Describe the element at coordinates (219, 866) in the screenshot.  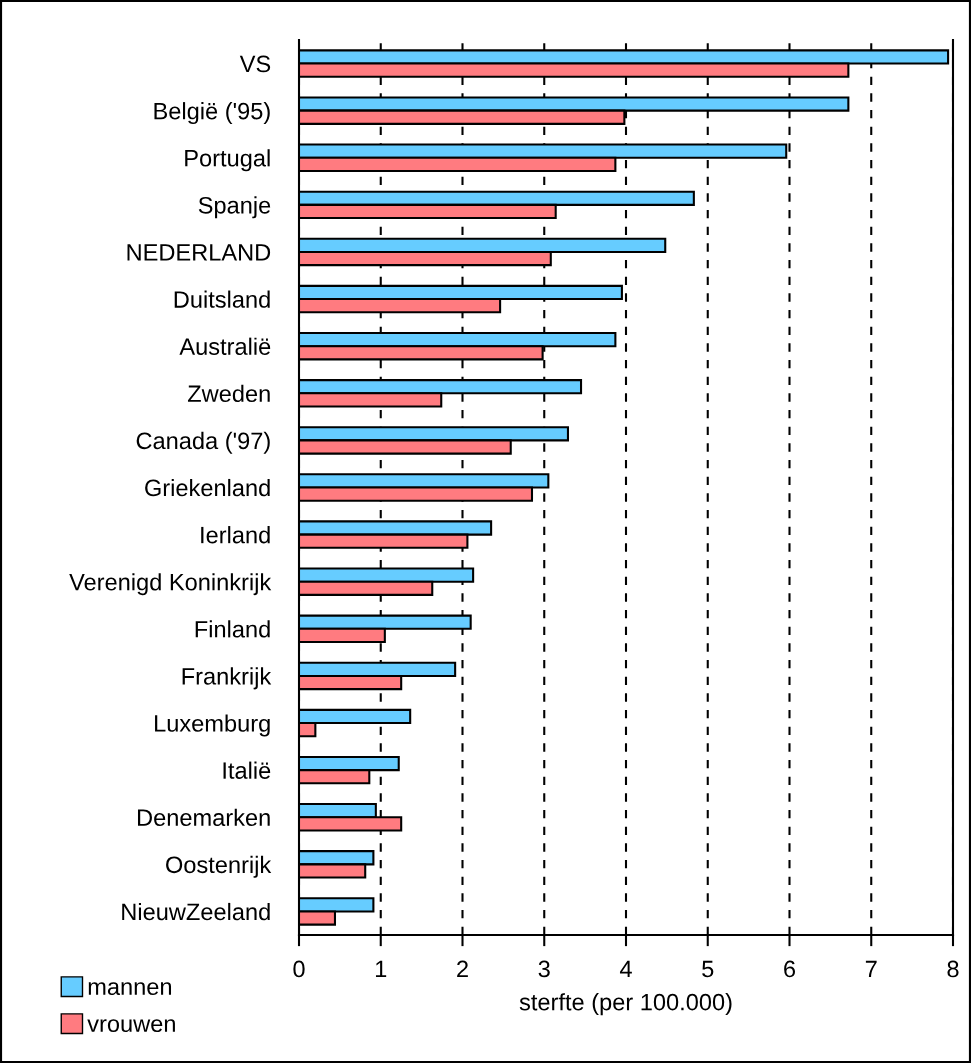
I see `y-tick-label: Oostenrijk` at that location.